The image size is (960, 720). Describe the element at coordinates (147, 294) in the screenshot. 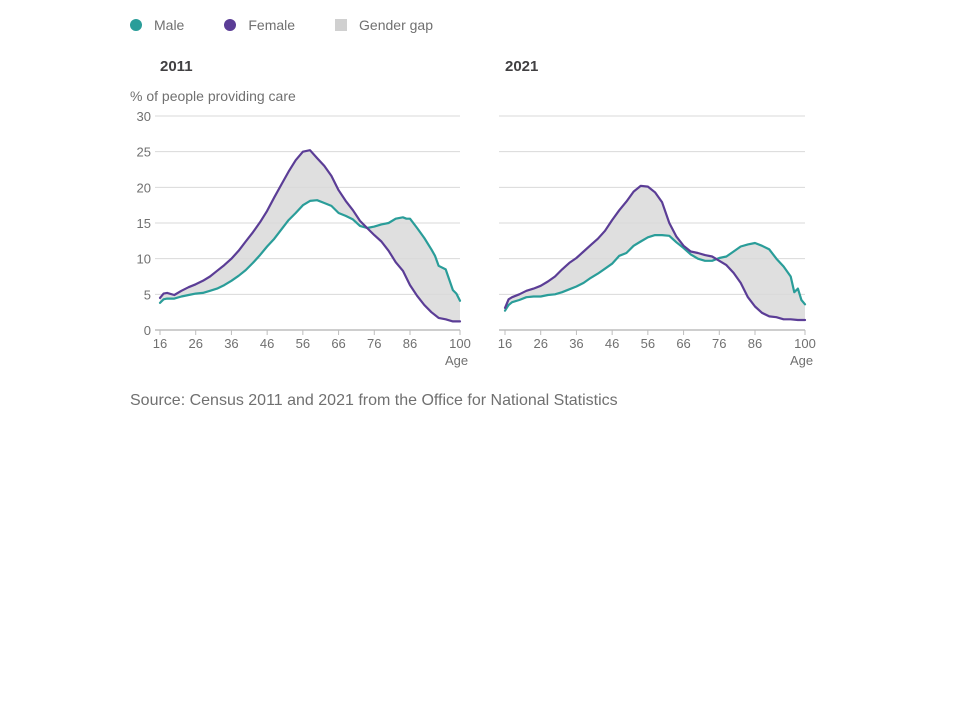

I see `y-tick-label: 5` at that location.